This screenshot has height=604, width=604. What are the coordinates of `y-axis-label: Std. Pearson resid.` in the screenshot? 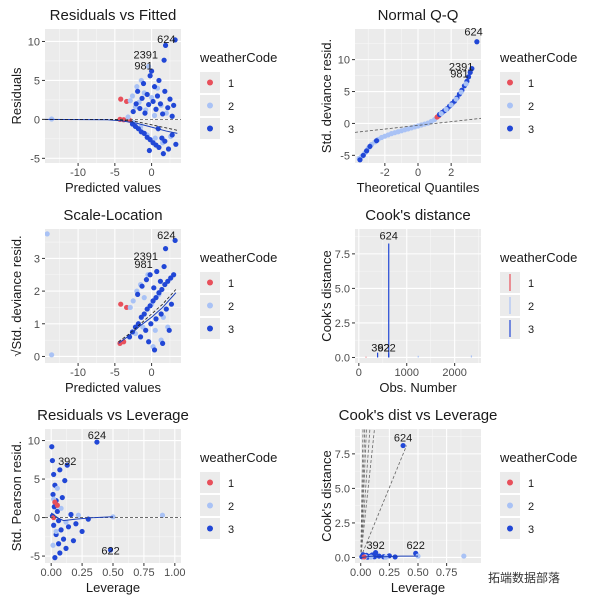 It's located at (16, 496).